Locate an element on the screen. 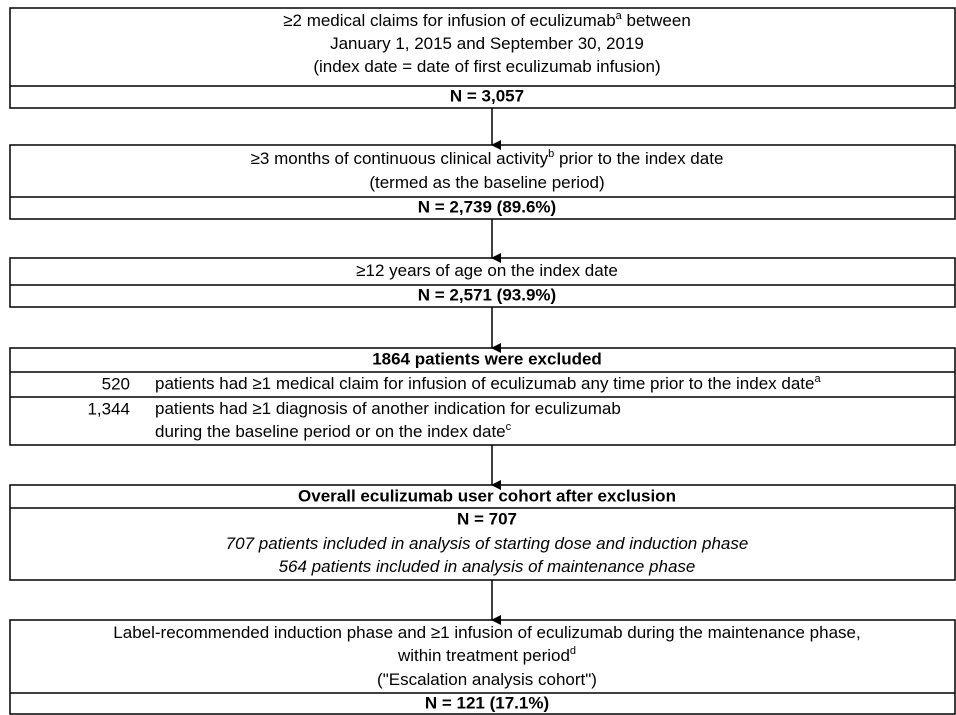 This screenshot has height=715, width=956. count-label: N = 121 (17.1%) is located at coordinates (487, 702).